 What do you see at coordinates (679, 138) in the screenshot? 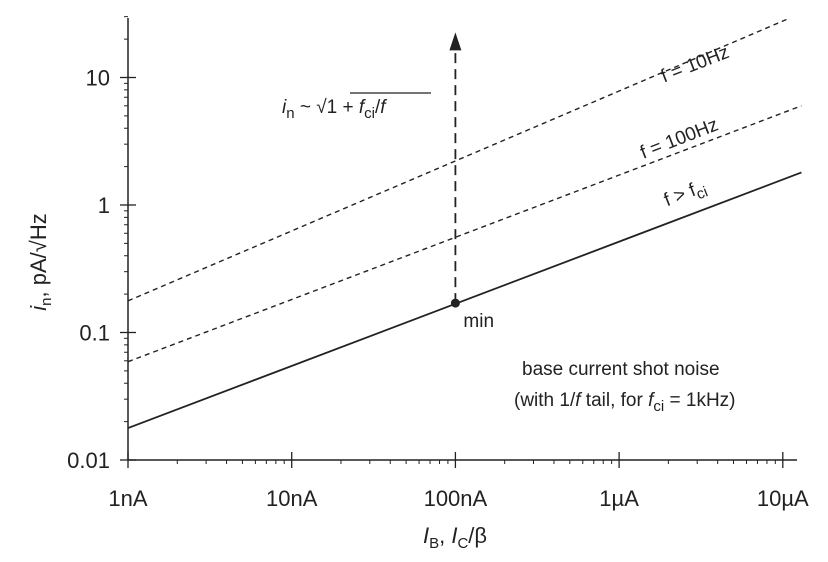
I see `series-label-f100: f = 100Hz` at bounding box center [679, 138].